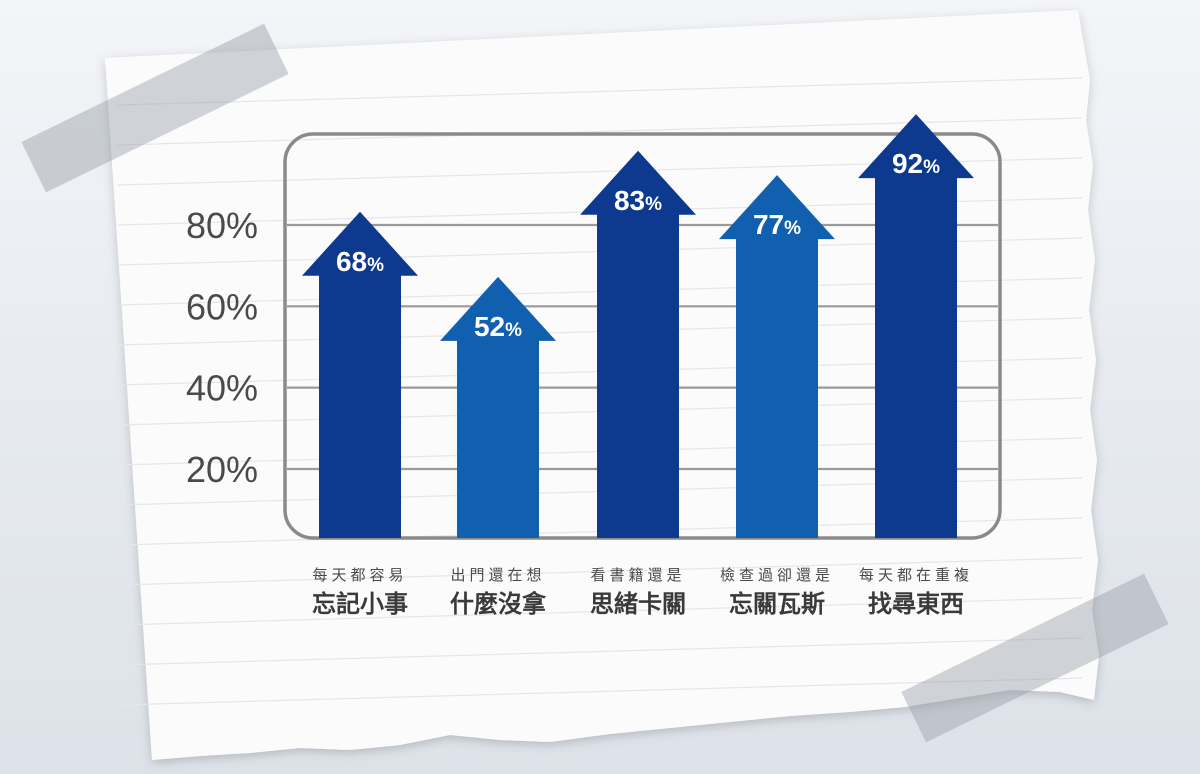 The image size is (1200, 774). What do you see at coordinates (777, 224) in the screenshot?
I see `data-label: 77%` at bounding box center [777, 224].